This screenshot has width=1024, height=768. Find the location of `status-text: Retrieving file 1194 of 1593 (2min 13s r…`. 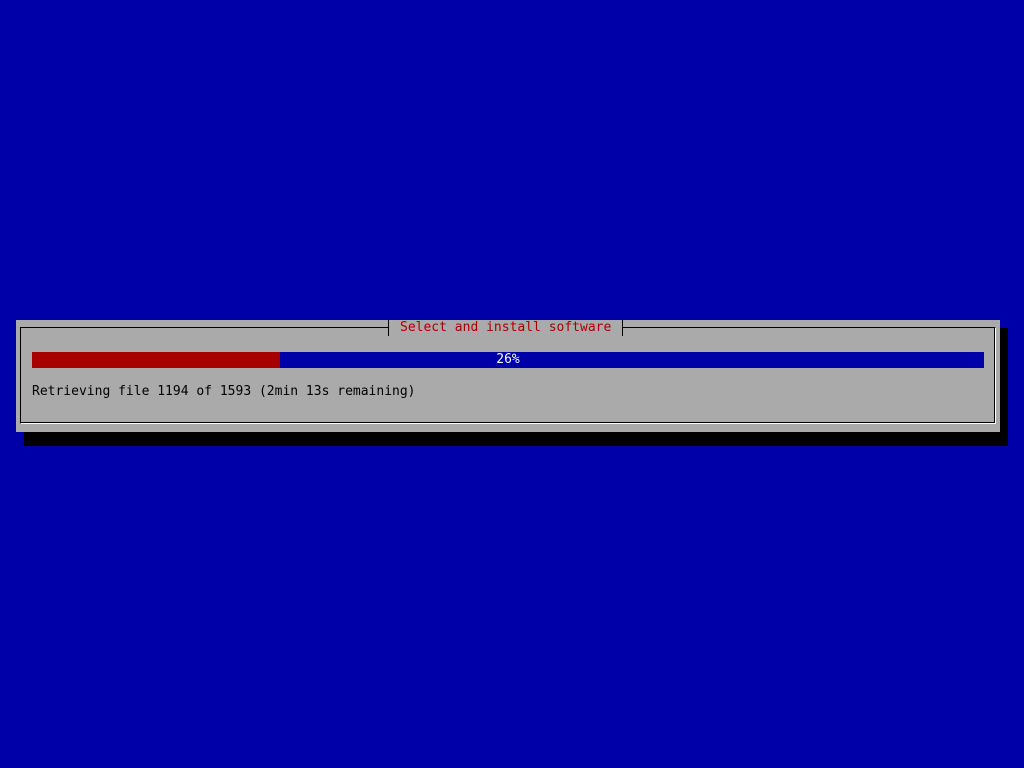

status-text: Retrieving file 1194 of 1593 (2min 13s r… is located at coordinates (224, 391).